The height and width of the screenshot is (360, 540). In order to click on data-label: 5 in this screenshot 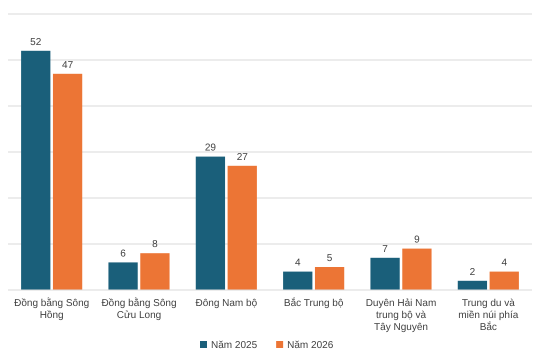, I will do `click(329, 258)`.